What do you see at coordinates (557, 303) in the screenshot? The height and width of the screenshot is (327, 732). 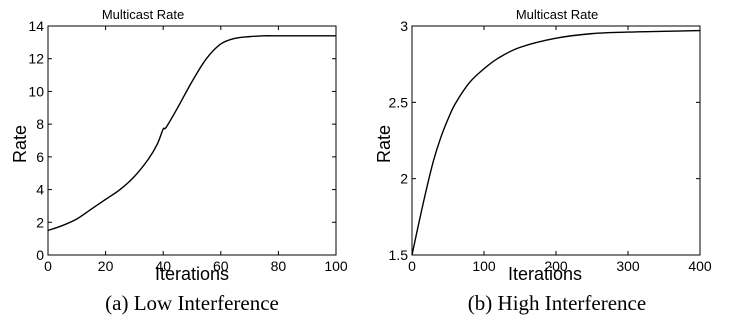 I see `caption: (b) High Interference` at bounding box center [557, 303].